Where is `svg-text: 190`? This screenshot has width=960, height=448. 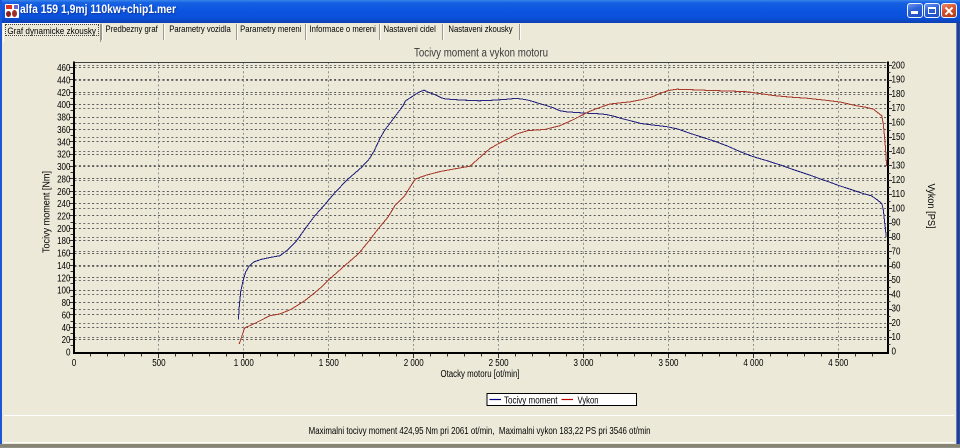
svg-text: 190 is located at coordinates (899, 80).